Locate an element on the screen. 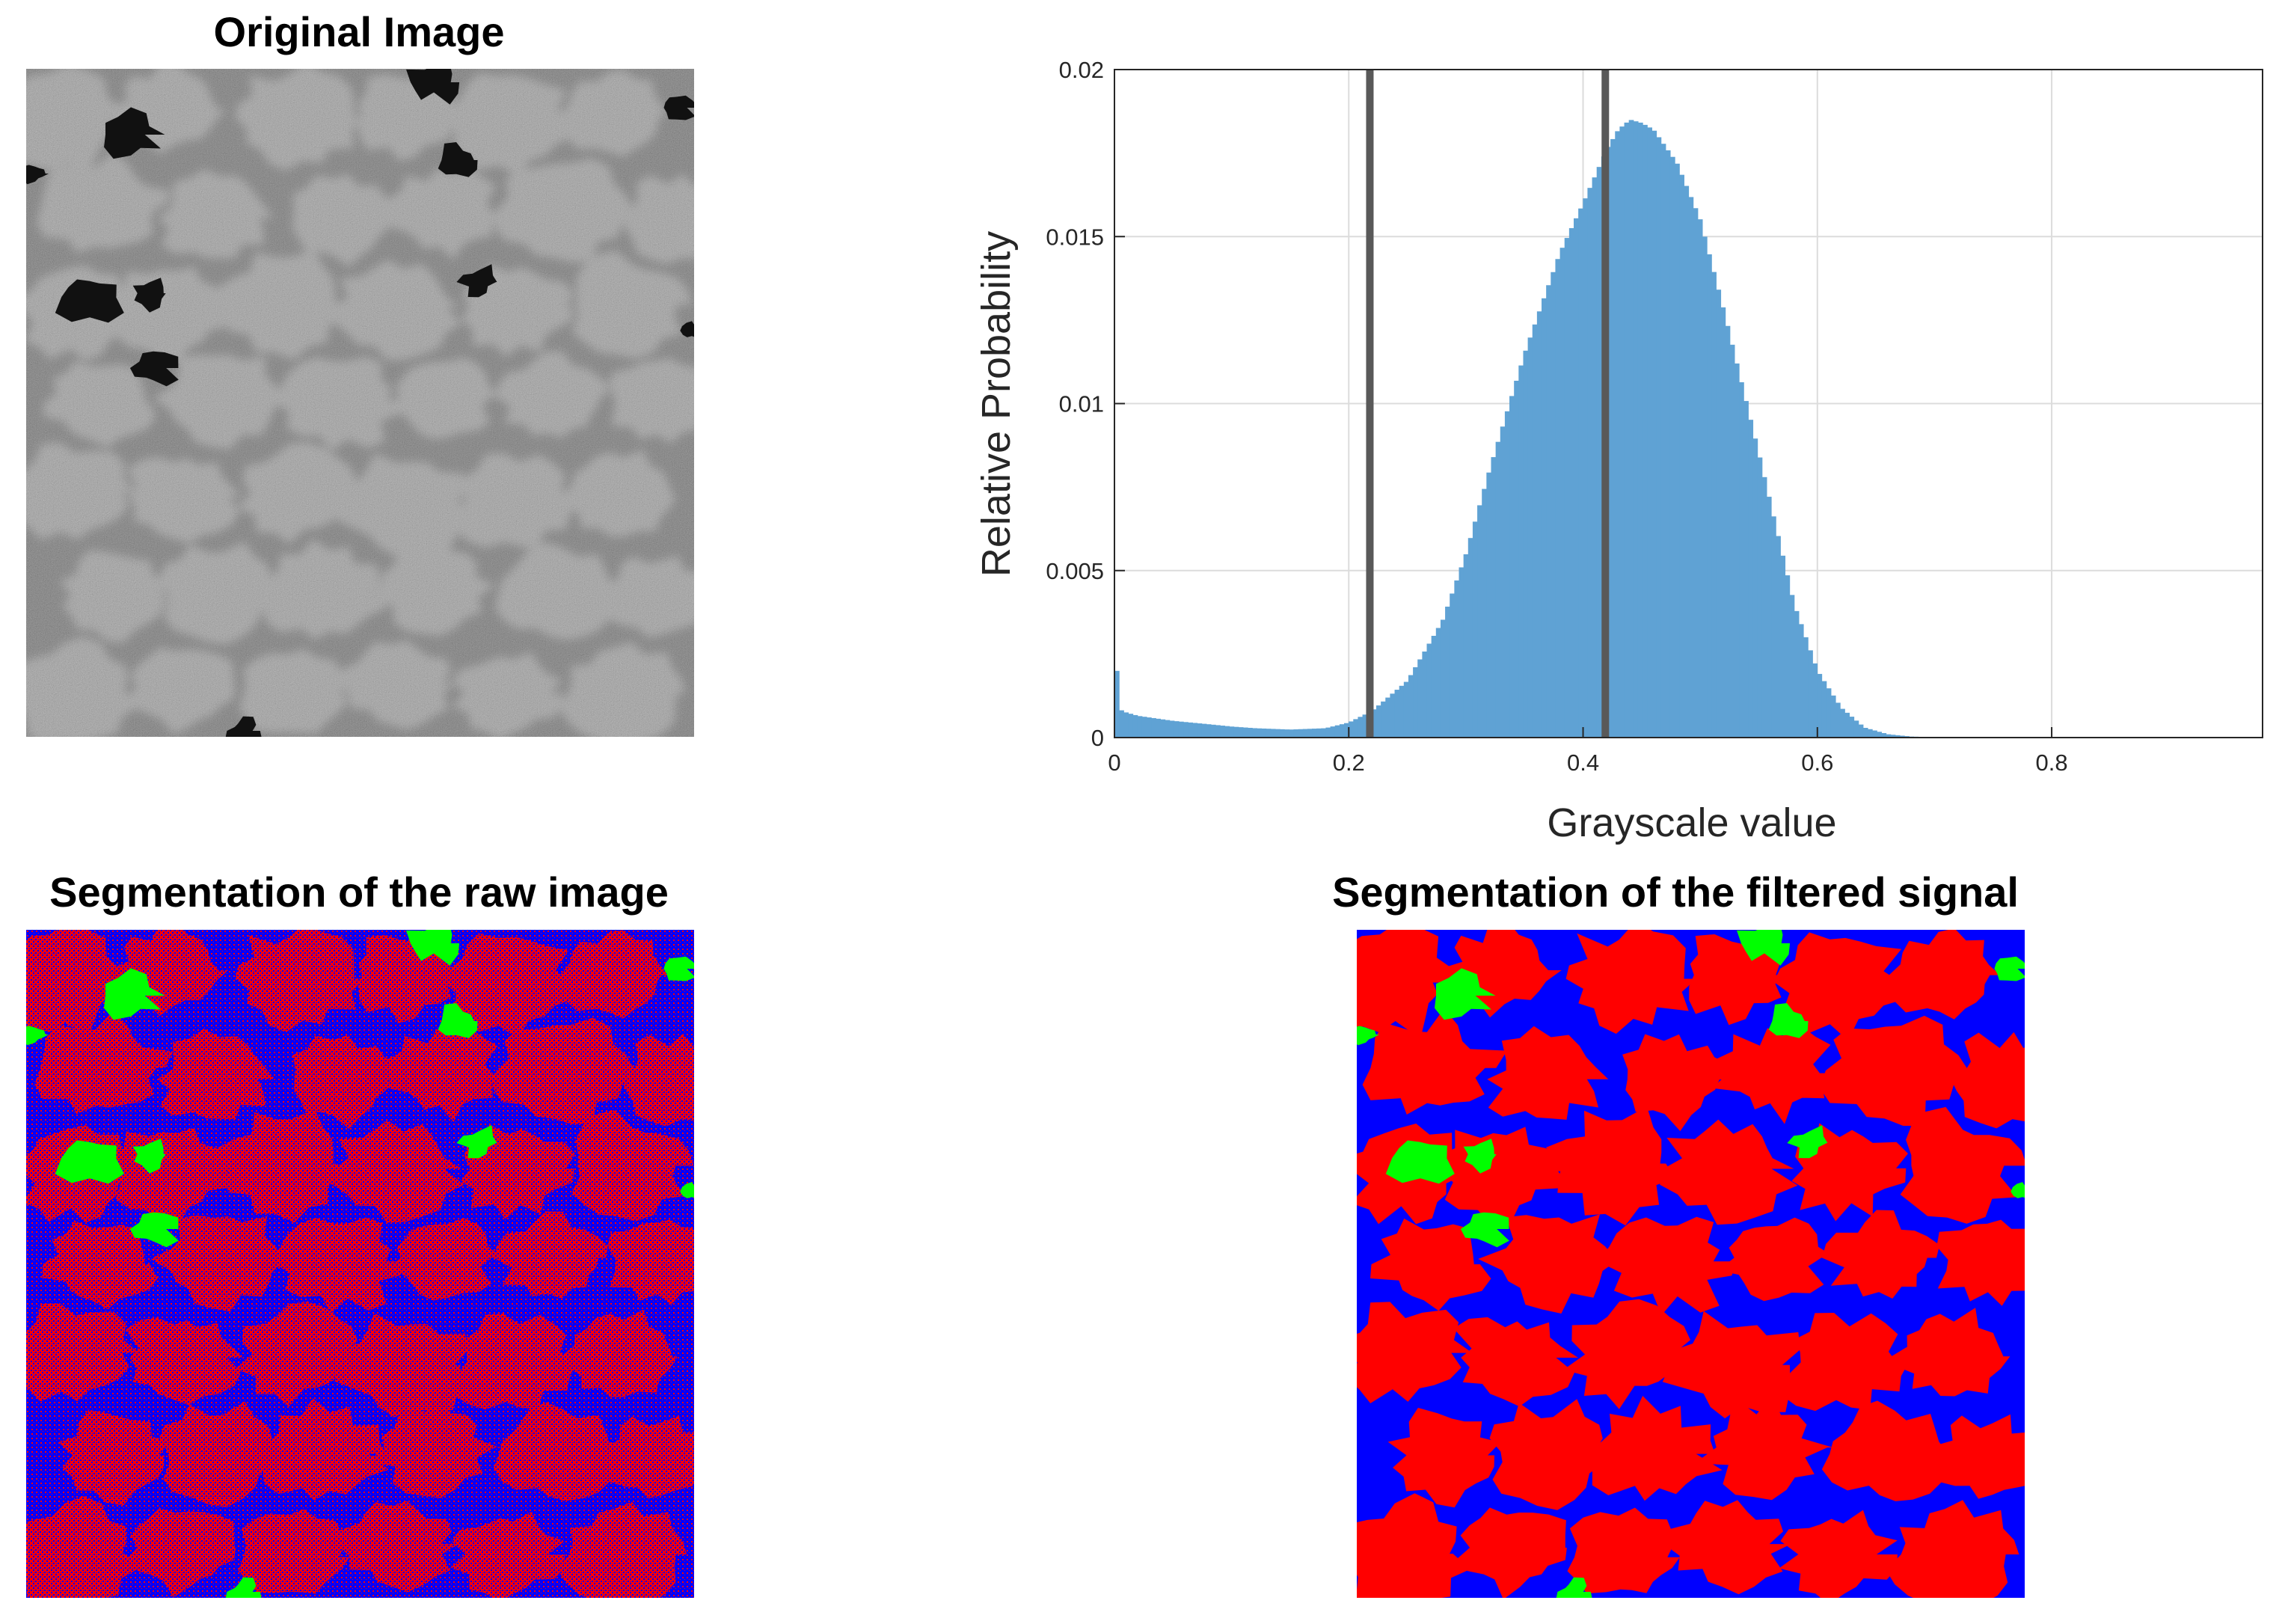 The height and width of the screenshot is (1624, 2285). original-image is located at coordinates (360, 403).